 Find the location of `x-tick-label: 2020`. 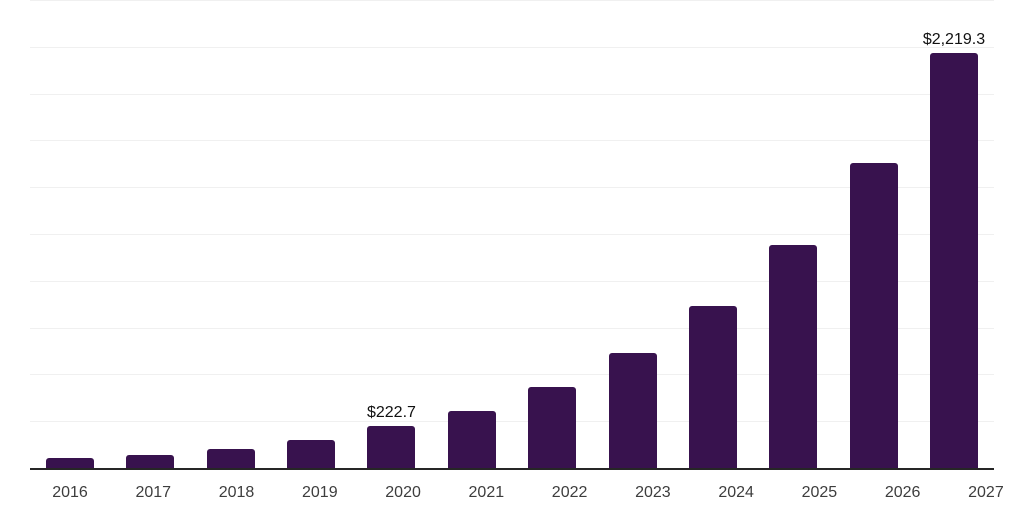

x-tick-label: 2020 is located at coordinates (403, 492).